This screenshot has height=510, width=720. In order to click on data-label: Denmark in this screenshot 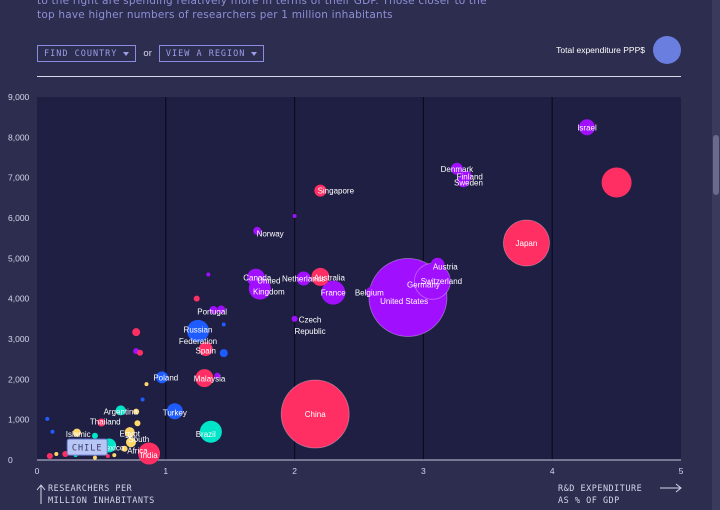, I will do `click(457, 169)`.